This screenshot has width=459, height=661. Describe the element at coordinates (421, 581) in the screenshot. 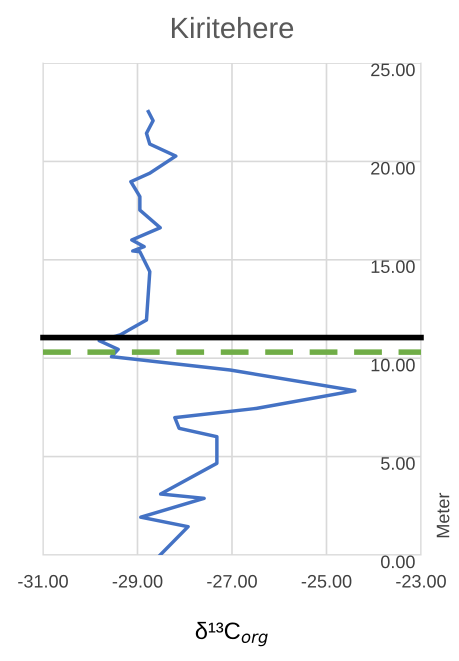

I see `x-tick-label: -23.00` at that location.